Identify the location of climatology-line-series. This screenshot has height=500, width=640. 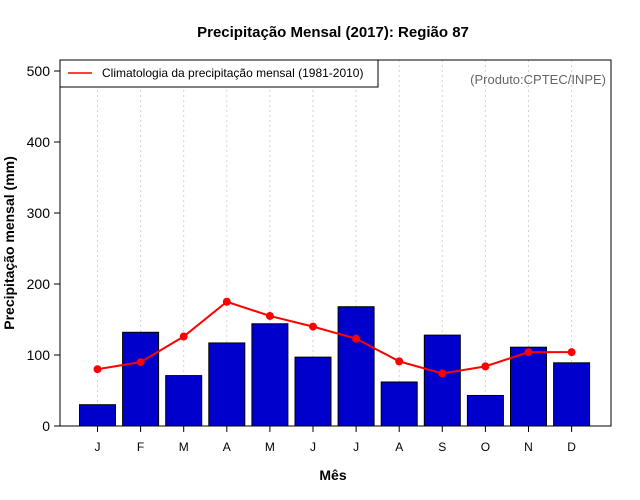
(334, 337).